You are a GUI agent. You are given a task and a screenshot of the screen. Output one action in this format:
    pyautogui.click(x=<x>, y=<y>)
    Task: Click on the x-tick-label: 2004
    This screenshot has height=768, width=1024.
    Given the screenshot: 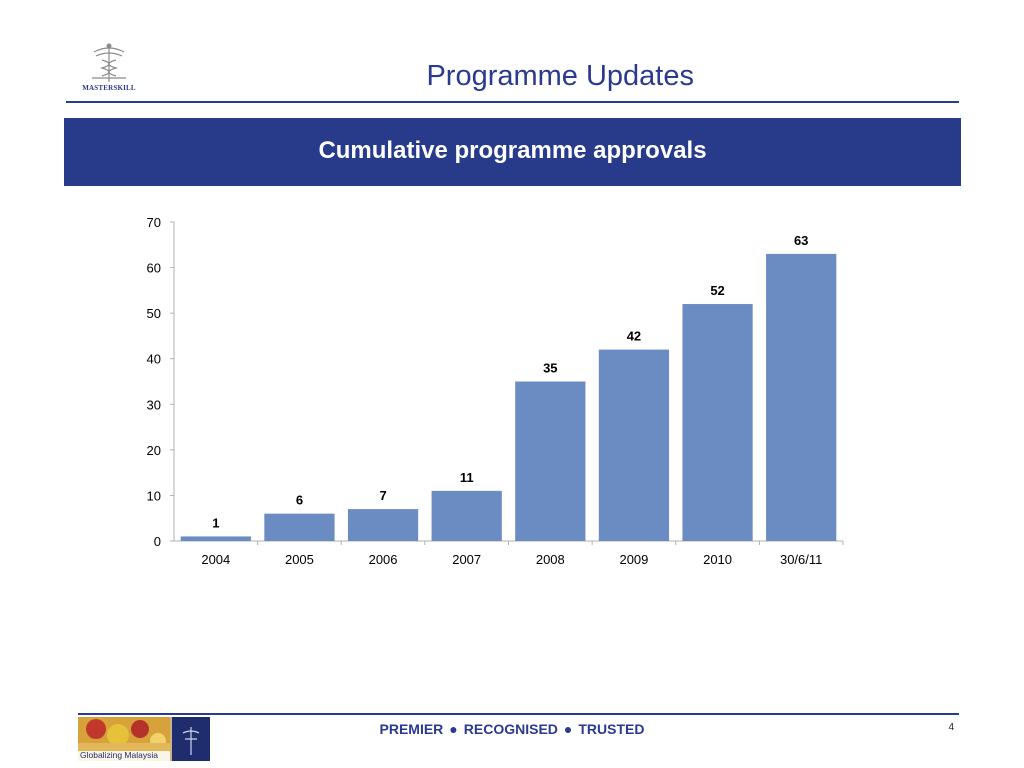 What is the action you would take?
    pyautogui.click(x=215, y=559)
    